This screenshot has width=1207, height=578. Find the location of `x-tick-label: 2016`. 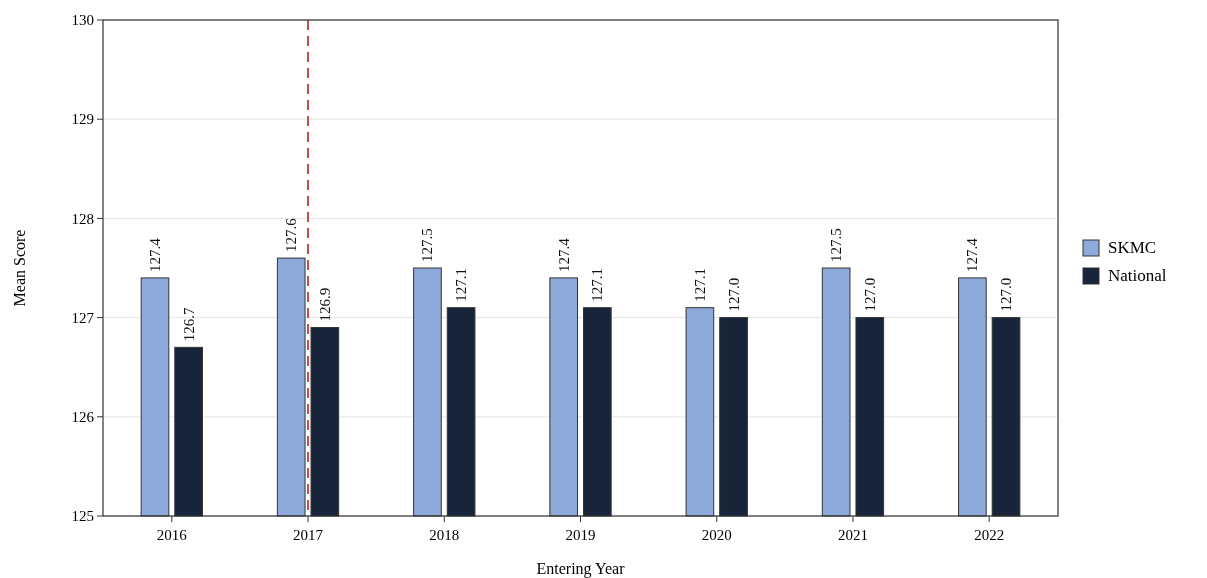

x-tick-label: 2016 is located at coordinates (172, 535).